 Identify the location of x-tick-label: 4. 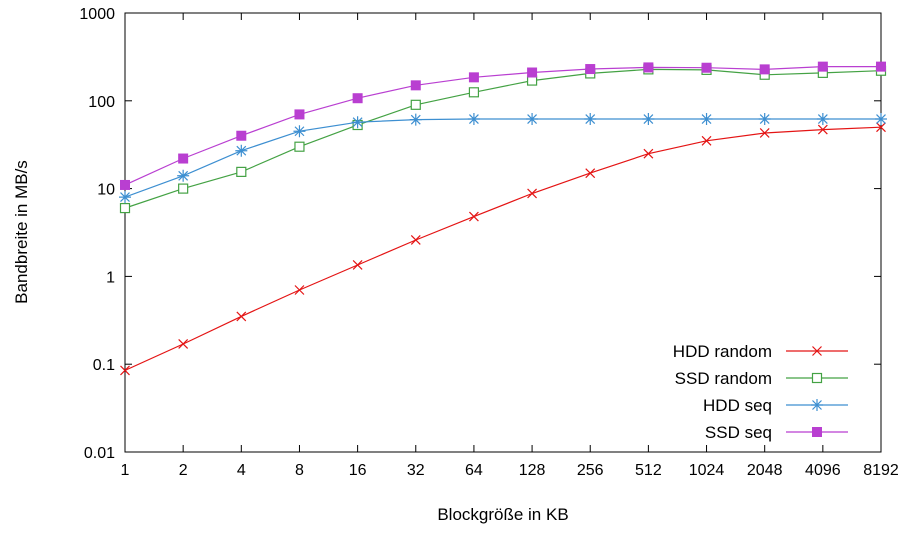
(241, 470).